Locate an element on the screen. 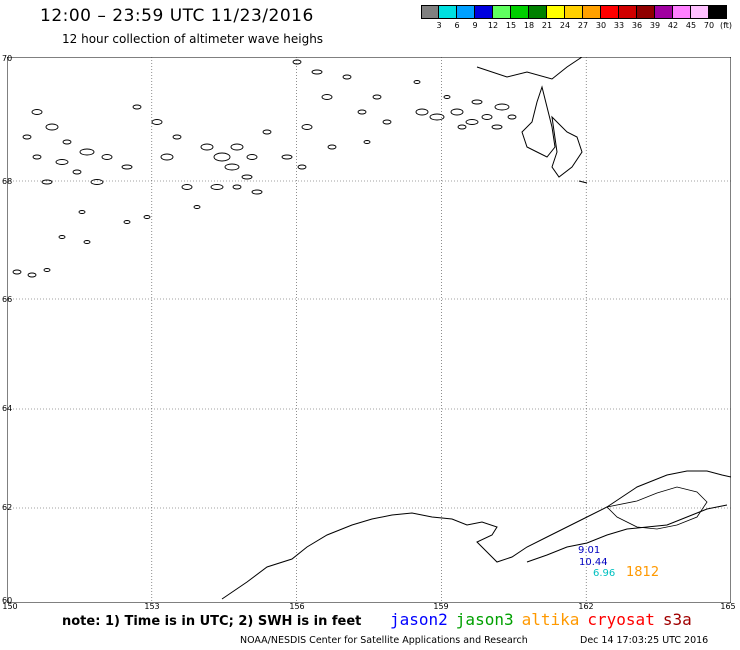 The height and width of the screenshot is (650, 740). legend-swatches is located at coordinates (580, 12).